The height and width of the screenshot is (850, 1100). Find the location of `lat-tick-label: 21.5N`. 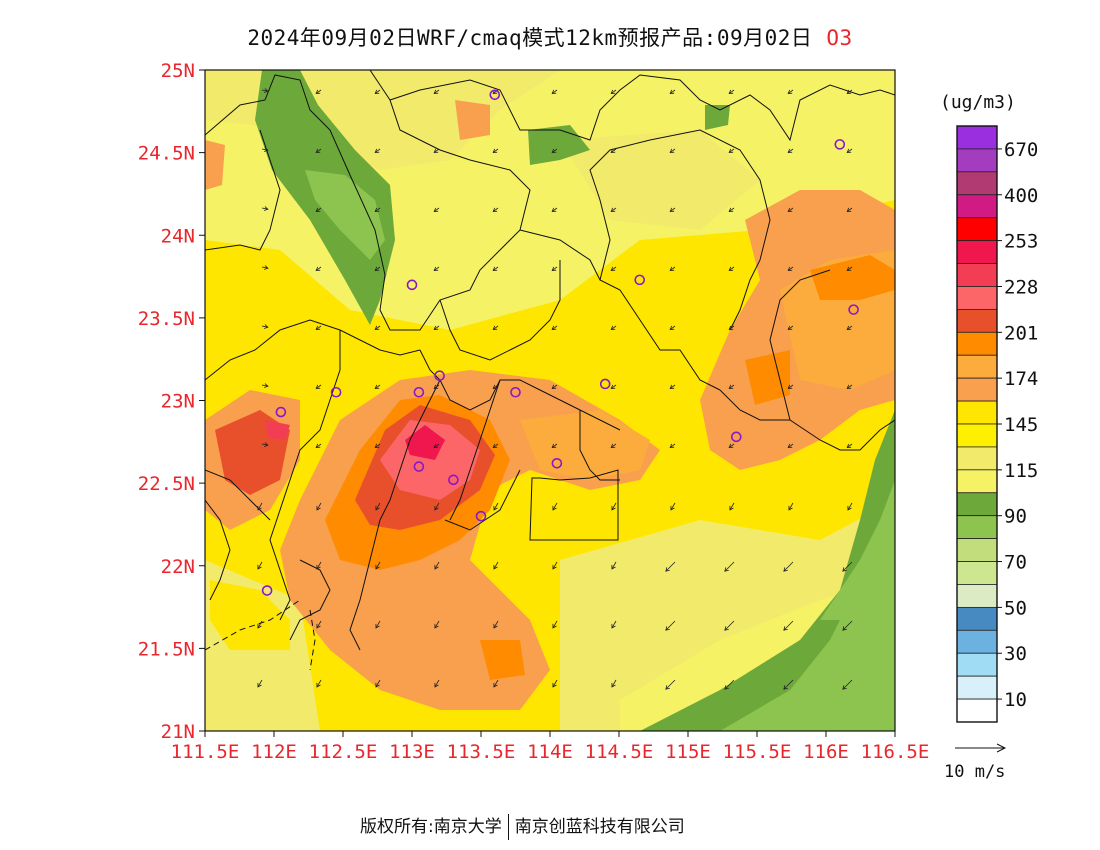

lat-tick-label: 21.5N is located at coordinates (166, 649).